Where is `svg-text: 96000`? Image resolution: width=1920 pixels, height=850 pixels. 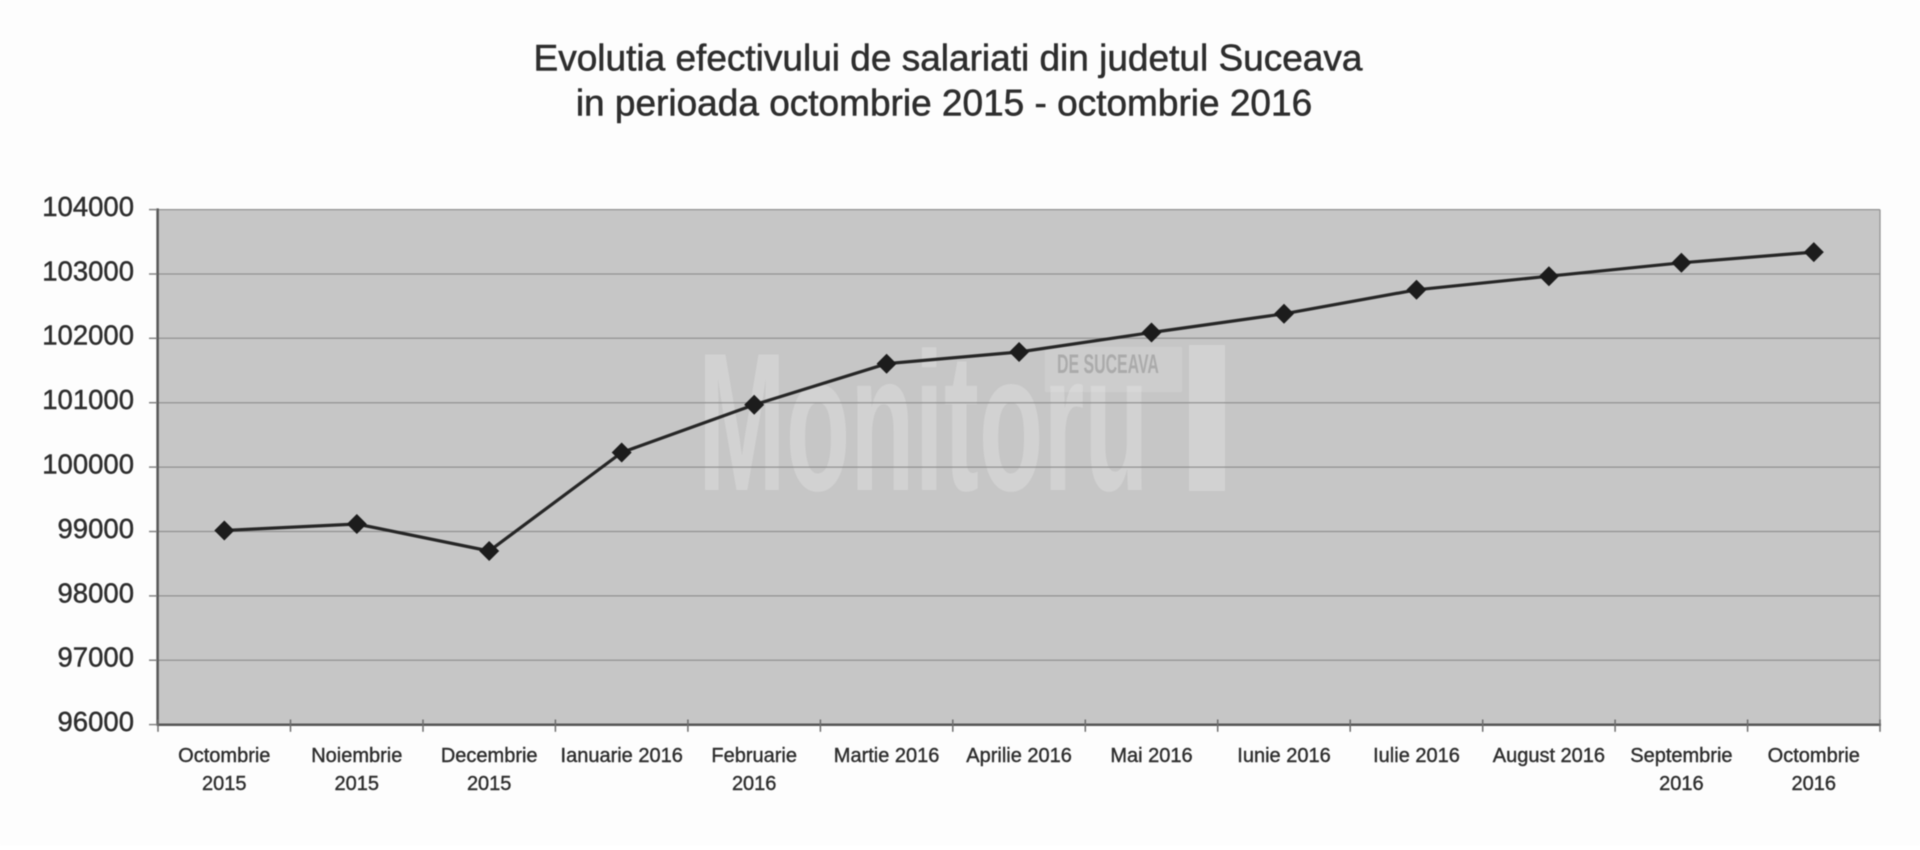 svg-text: 96000 is located at coordinates (96, 721).